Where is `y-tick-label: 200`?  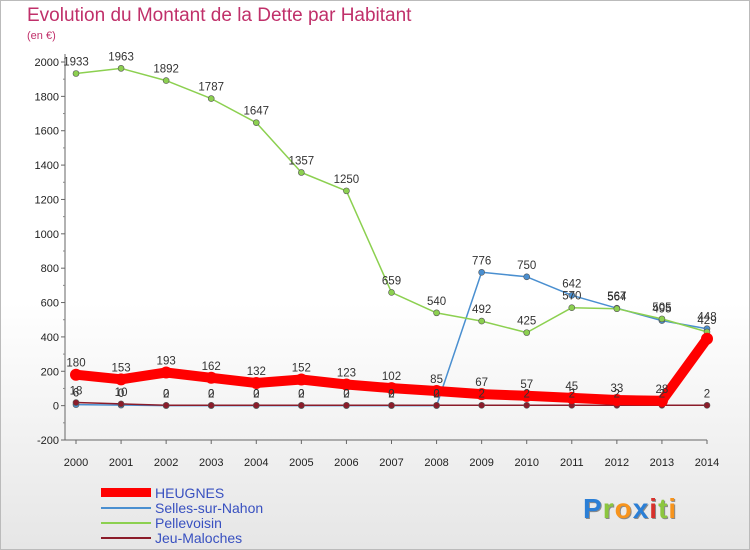 y-tick-label: 200 is located at coordinates (50, 372).